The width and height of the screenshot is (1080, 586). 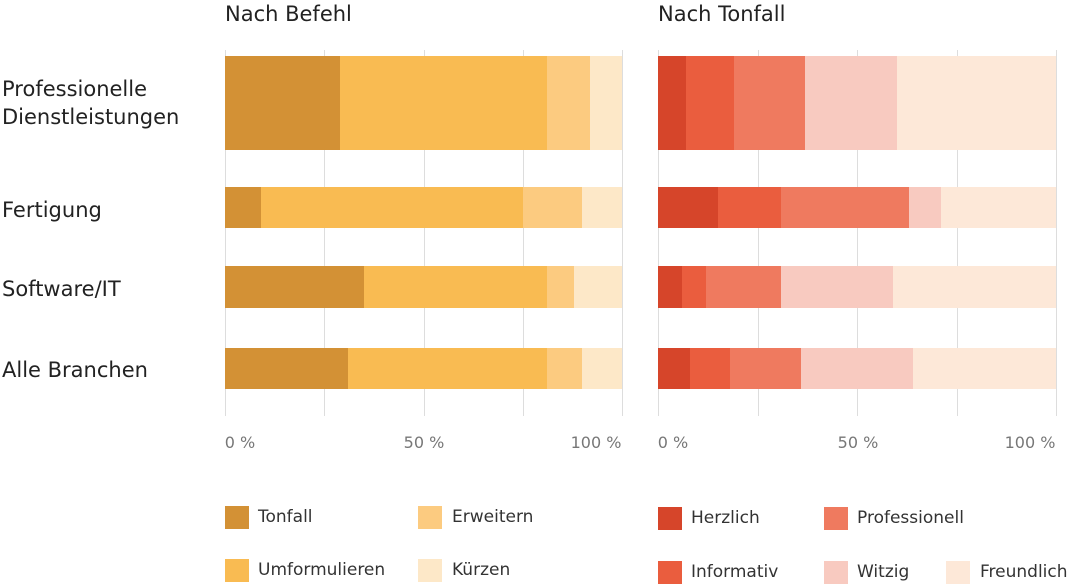 What do you see at coordinates (910, 518) in the screenshot?
I see `legend-label-professionell: Professionell` at bounding box center [910, 518].